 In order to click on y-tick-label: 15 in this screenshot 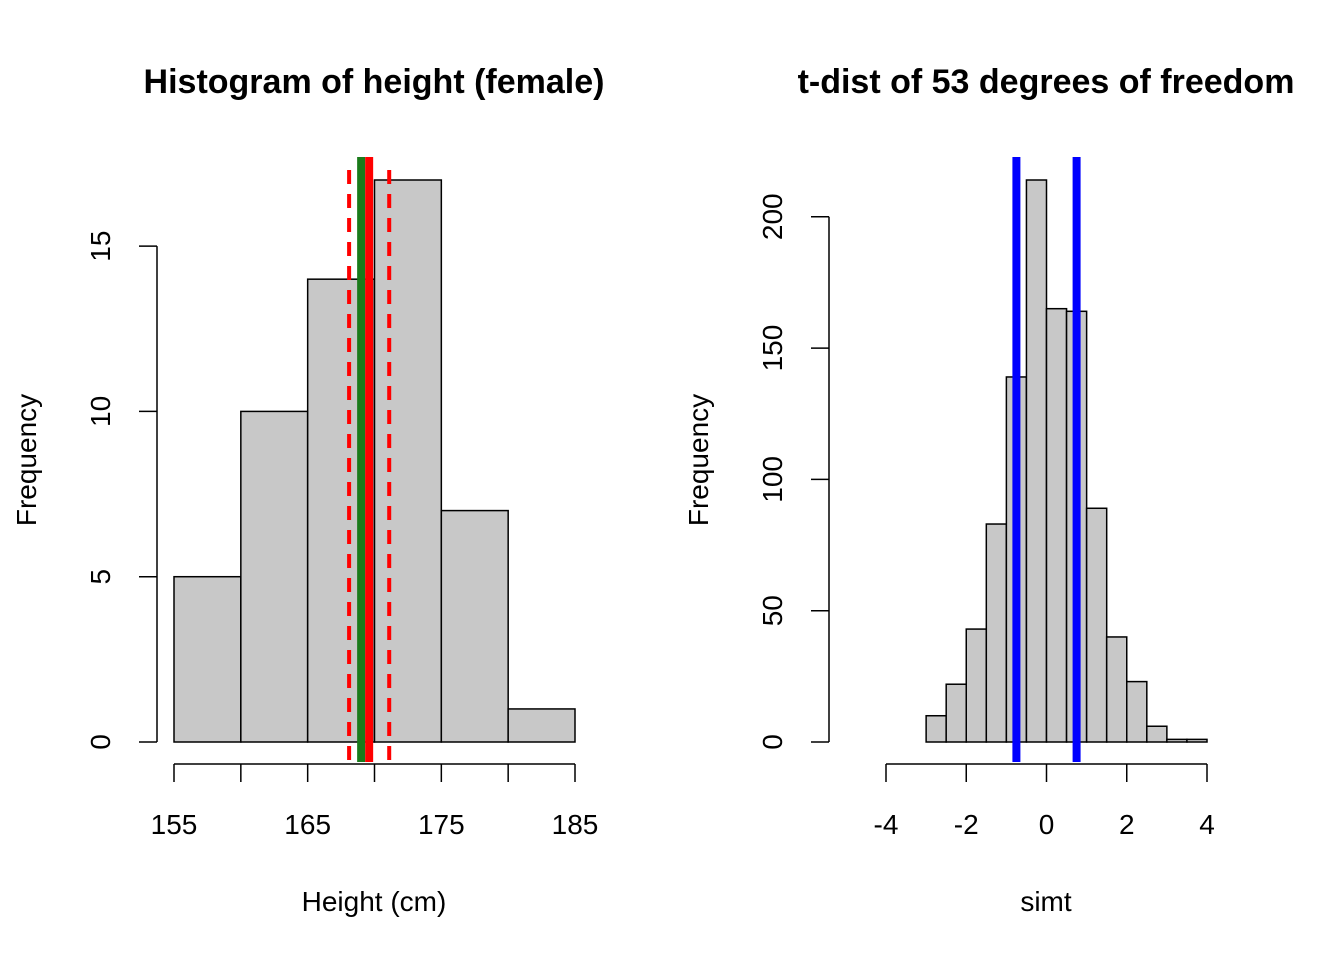, I will do `click(100, 246)`.